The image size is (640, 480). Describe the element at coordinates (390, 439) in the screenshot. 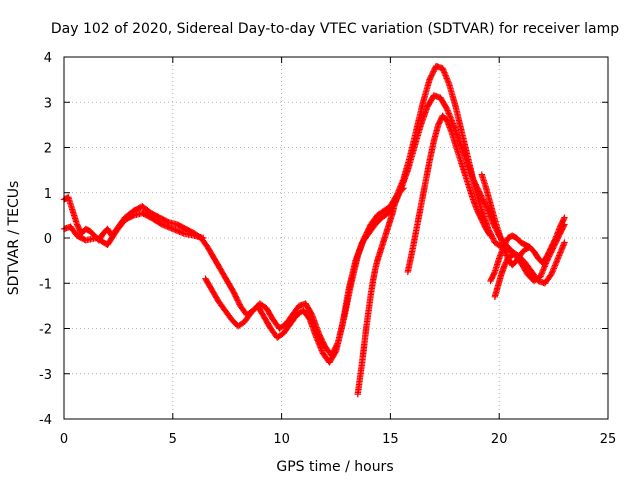

I see `x-tick-label: 15` at that location.